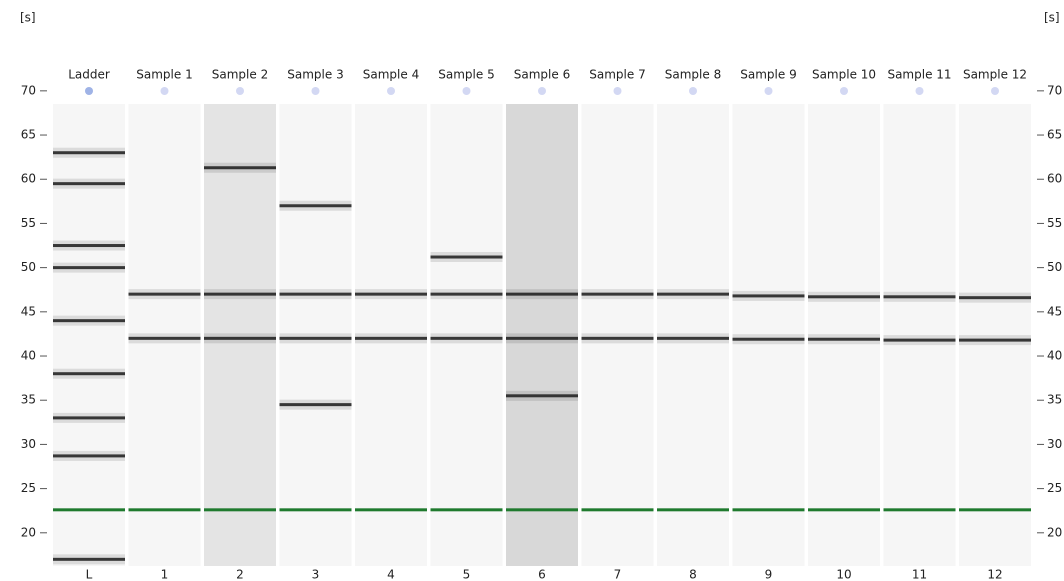  I want to click on lane-name: Sample 10, so click(844, 75).